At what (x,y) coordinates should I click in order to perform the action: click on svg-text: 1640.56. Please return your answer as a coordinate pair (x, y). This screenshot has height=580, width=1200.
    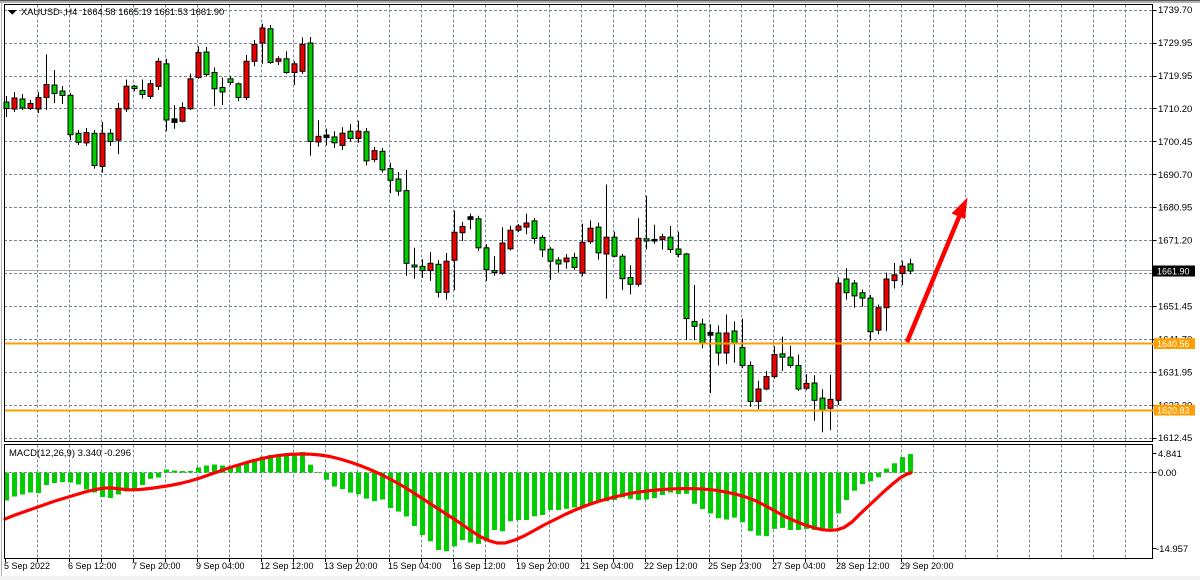
    Looking at the image, I should click on (1173, 344).